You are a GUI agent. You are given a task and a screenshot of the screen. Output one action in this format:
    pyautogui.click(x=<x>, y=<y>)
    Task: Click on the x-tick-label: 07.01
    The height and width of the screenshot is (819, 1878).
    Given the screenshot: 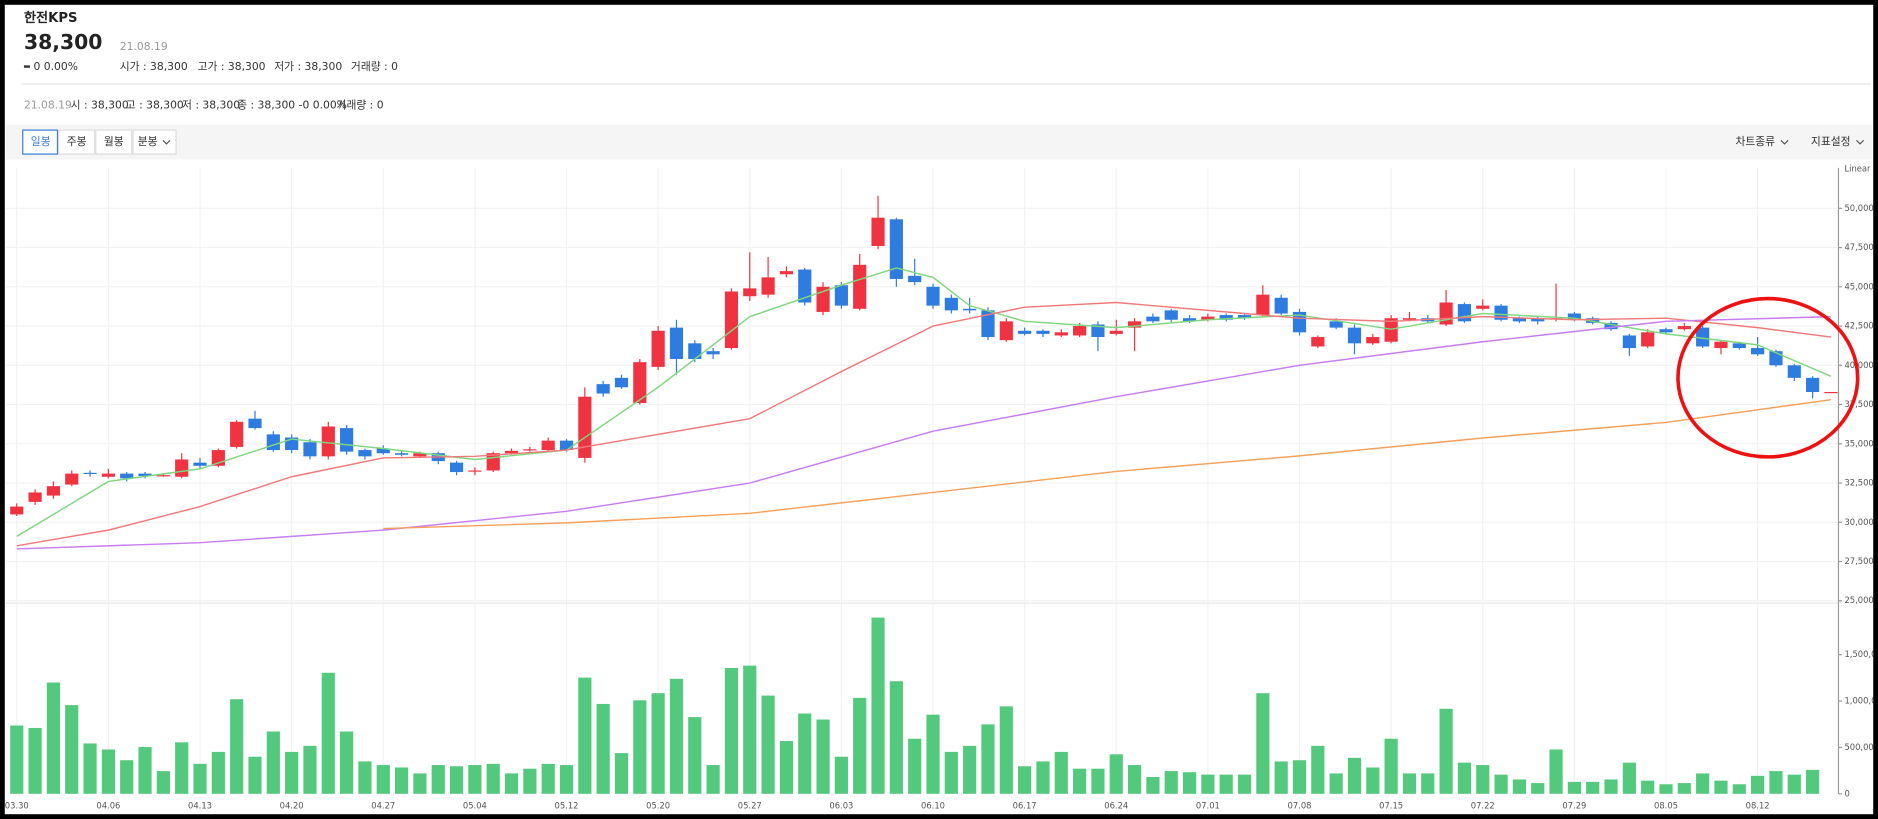 What is the action you would take?
    pyautogui.click(x=1208, y=805)
    